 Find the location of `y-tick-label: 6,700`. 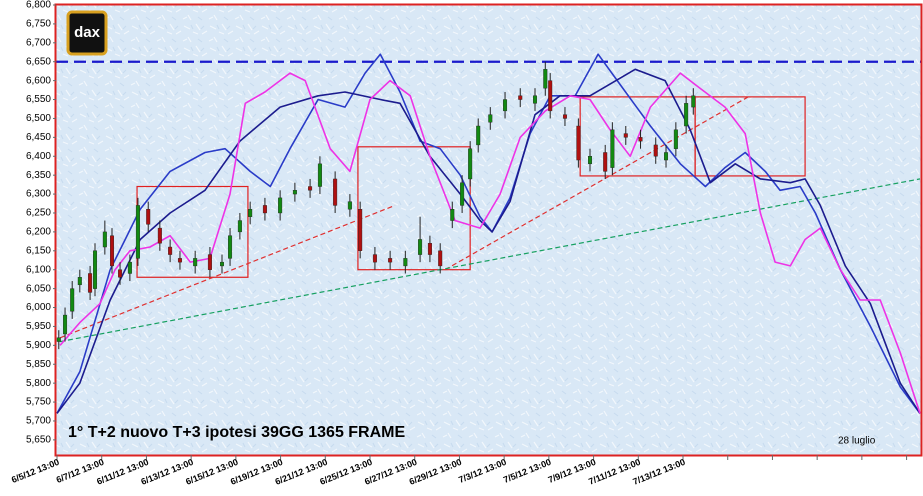

y-tick-label: 6,700 is located at coordinates (38, 42).